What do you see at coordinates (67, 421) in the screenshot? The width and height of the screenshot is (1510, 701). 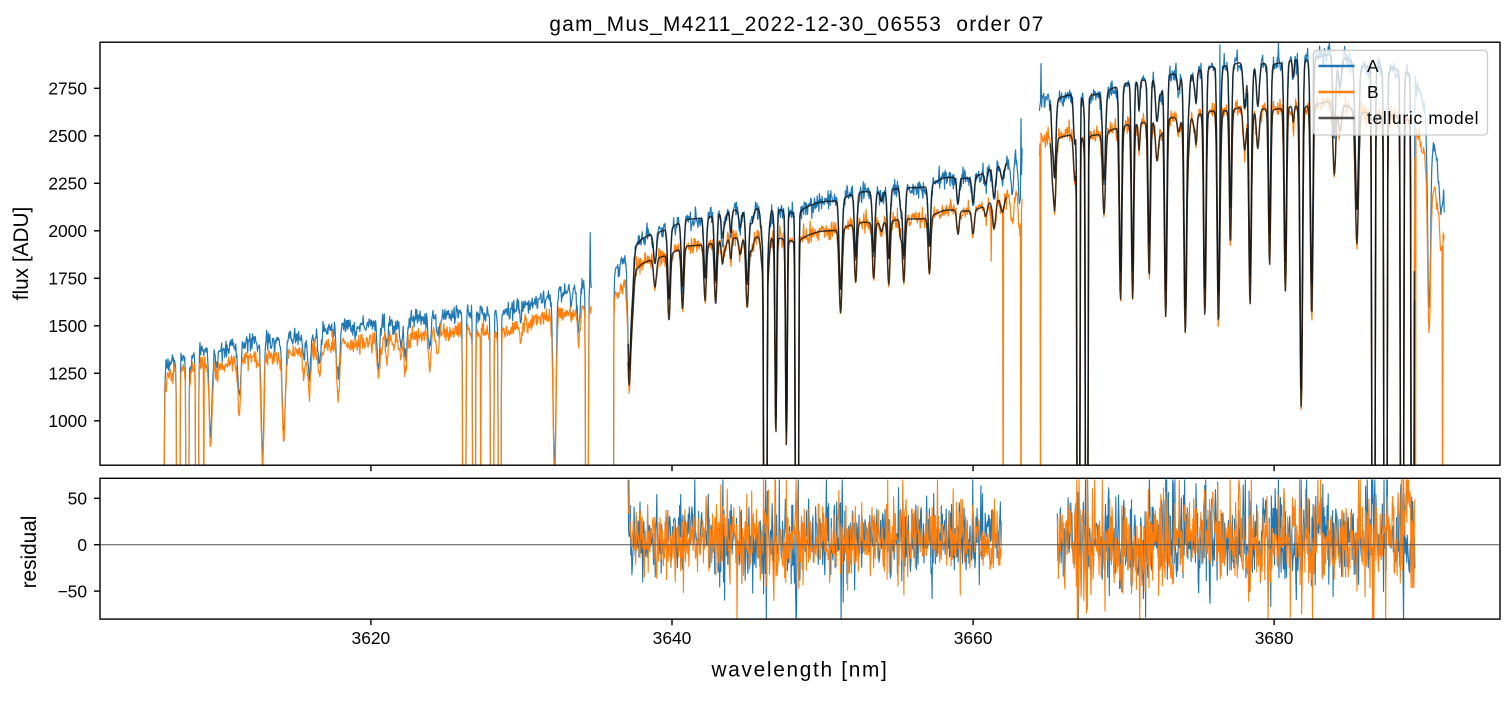 I see `svg-text: 1000` at bounding box center [67, 421].